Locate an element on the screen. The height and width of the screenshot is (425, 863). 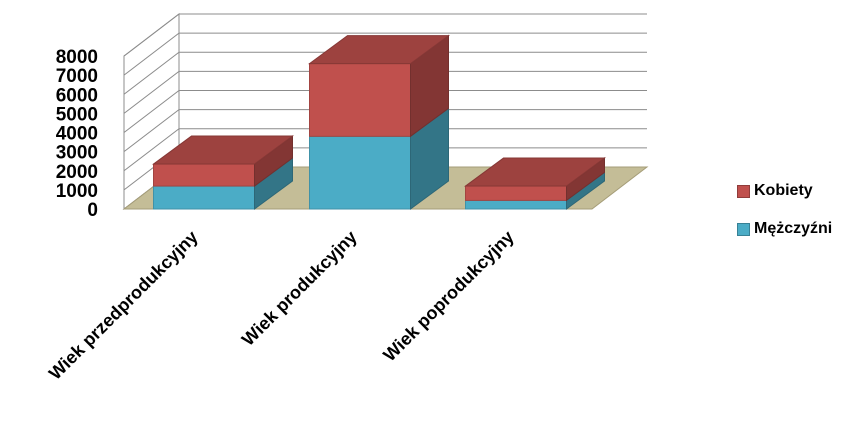
y-tick-label: 7000 is located at coordinates (77, 76).